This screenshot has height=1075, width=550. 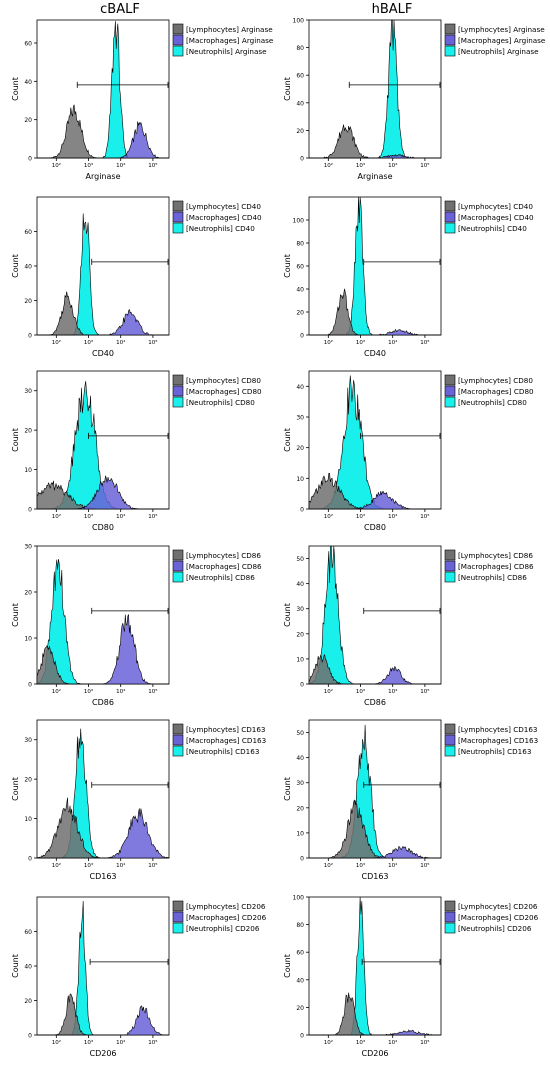 What do you see at coordinates (103, 176) in the screenshot?
I see `x-axis-label: Arginase` at bounding box center [103, 176].